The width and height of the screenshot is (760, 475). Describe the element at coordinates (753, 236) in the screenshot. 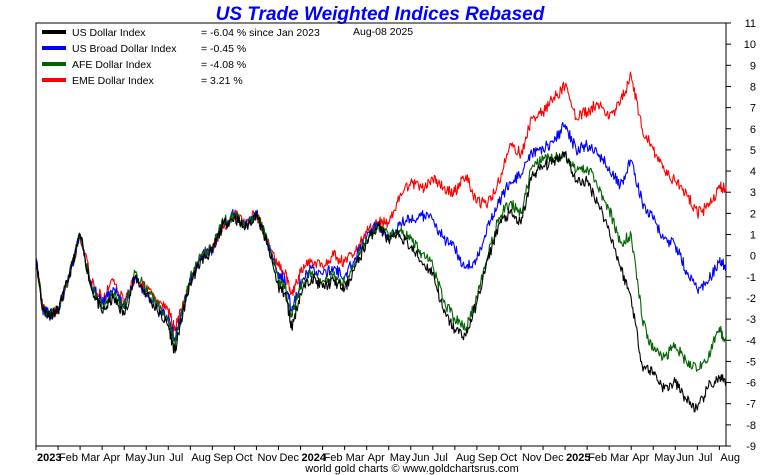

I see `y-tick-label: 1` at that location.